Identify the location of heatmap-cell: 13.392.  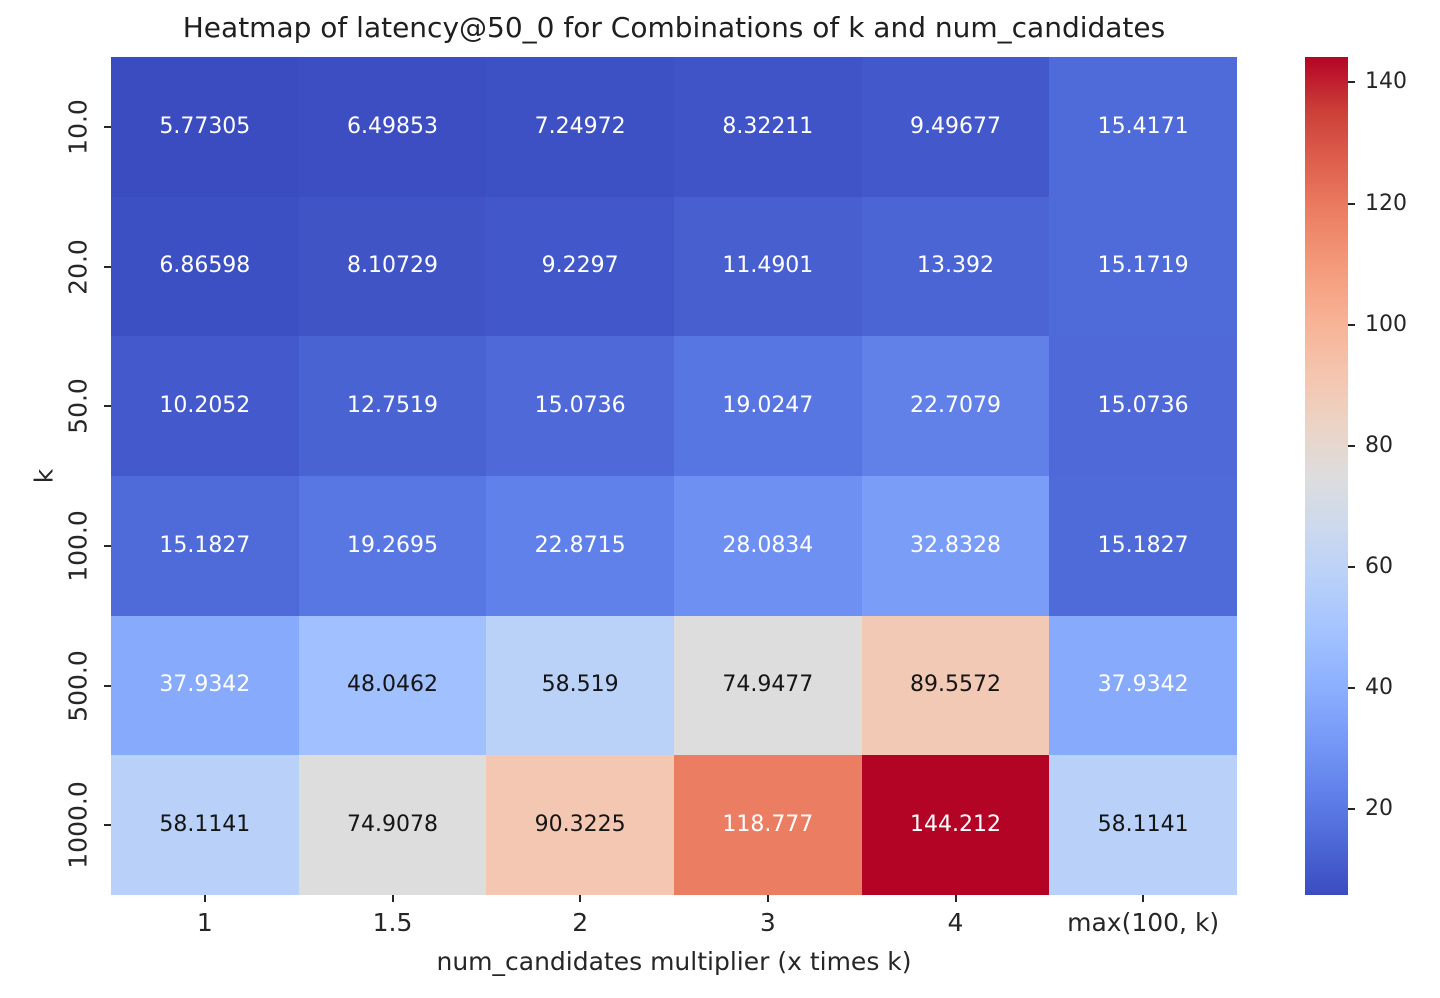
(955, 266).